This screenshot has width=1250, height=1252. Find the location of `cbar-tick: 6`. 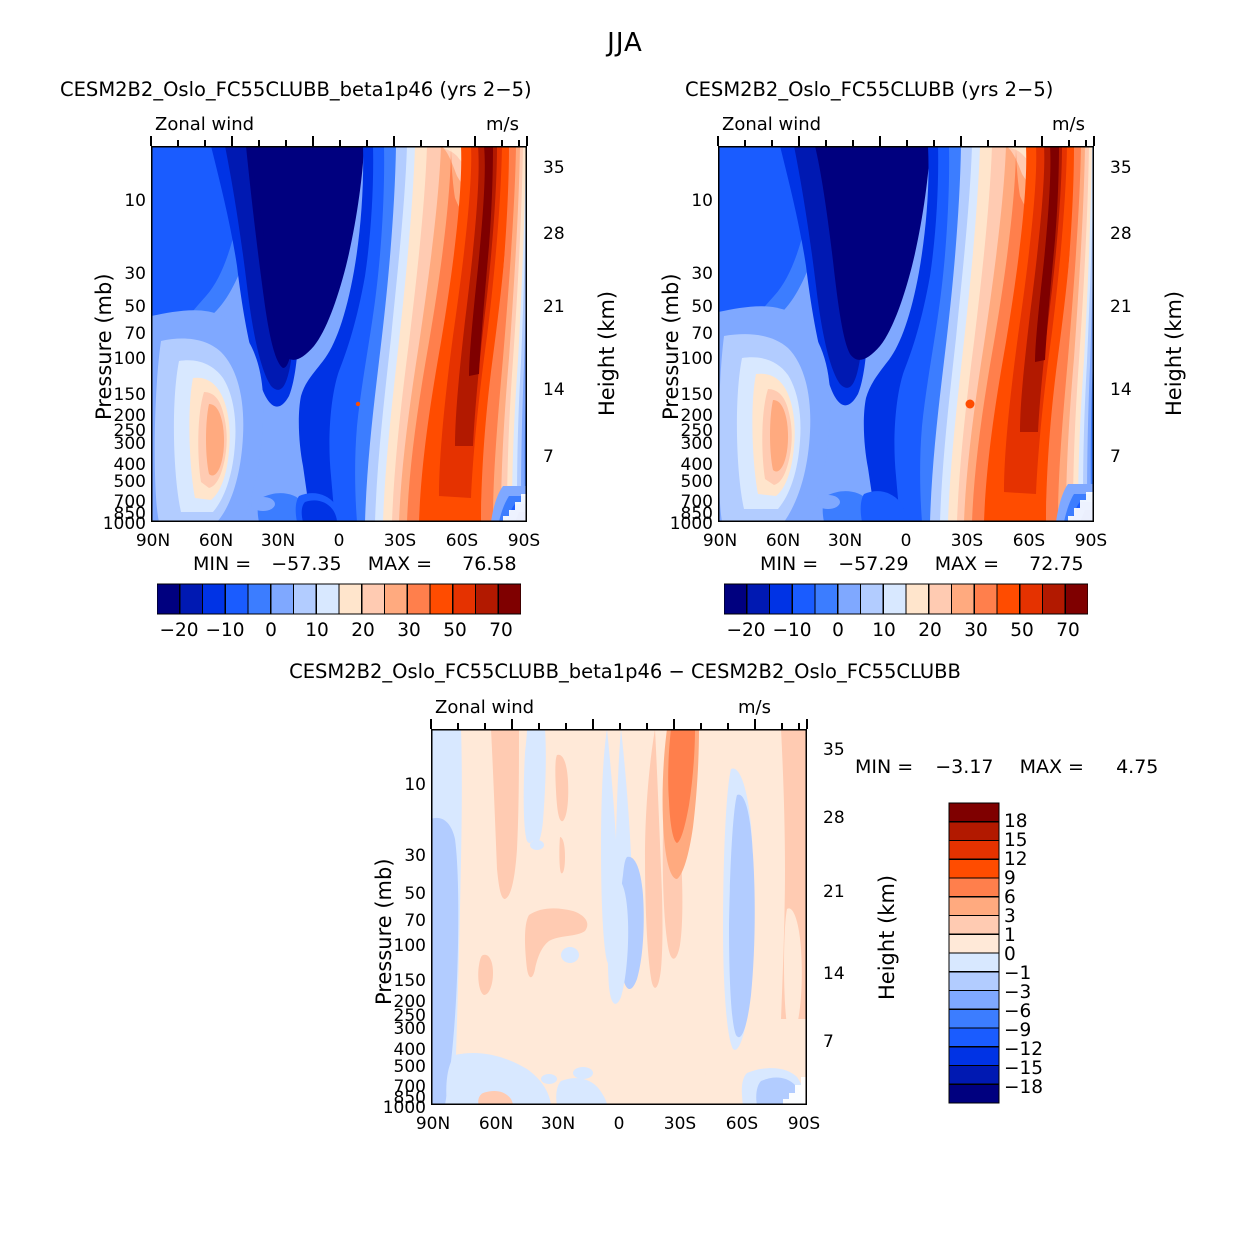

cbar-tick: 6 is located at coordinates (1010, 897).